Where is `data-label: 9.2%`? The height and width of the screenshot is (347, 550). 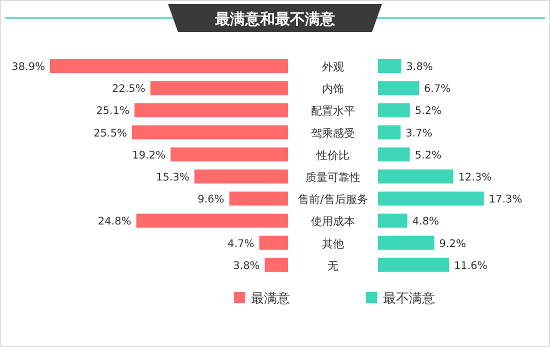 data-label: 9.2% is located at coordinates (452, 244).